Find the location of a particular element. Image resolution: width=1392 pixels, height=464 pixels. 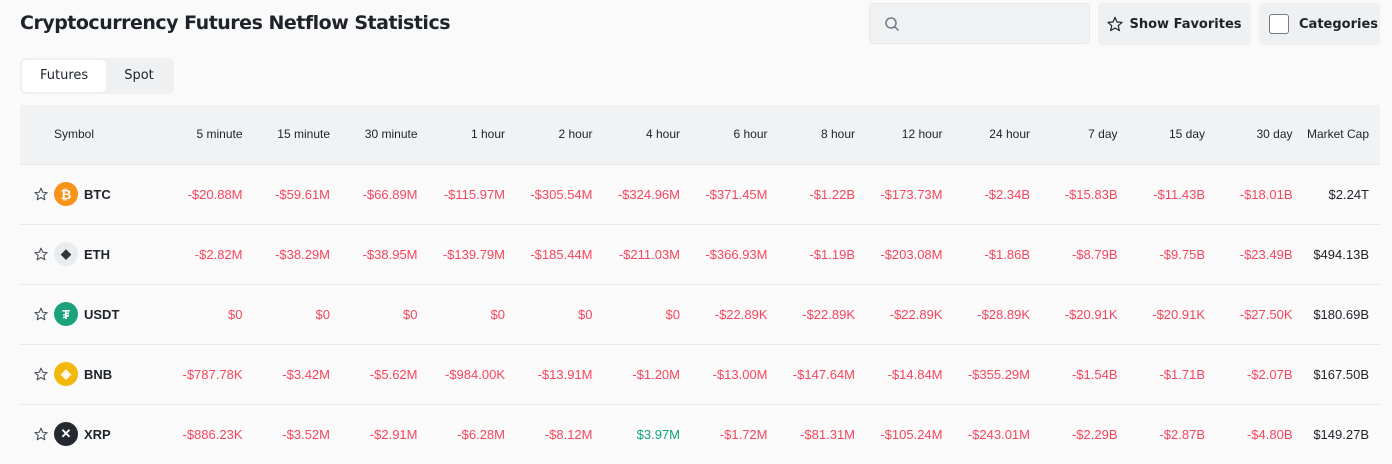

netflow-value: -$11.43B is located at coordinates (1161, 193).